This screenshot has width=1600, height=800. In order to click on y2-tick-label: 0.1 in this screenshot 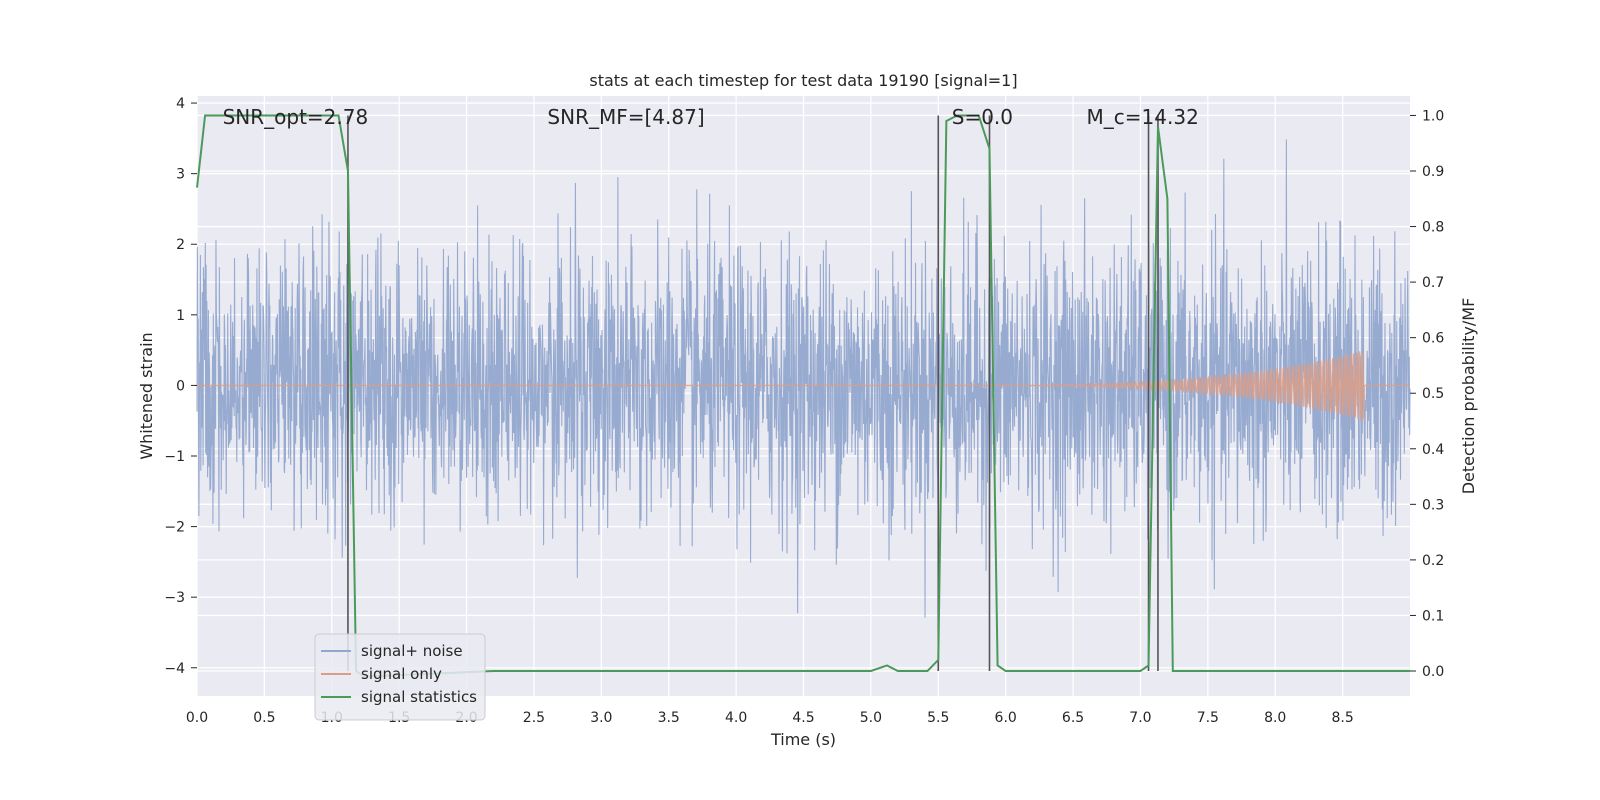, I will do `click(1433, 616)`.